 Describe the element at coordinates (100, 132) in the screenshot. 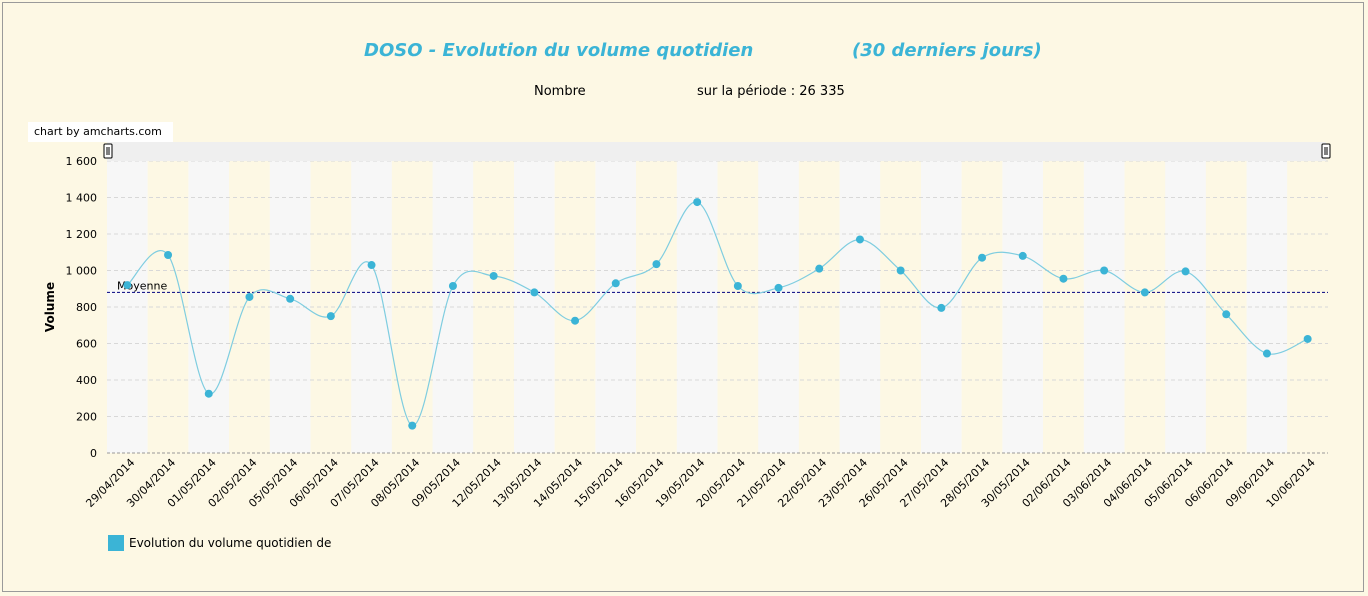

I see `amcharts-credit-link: chart by amcharts.com` at that location.